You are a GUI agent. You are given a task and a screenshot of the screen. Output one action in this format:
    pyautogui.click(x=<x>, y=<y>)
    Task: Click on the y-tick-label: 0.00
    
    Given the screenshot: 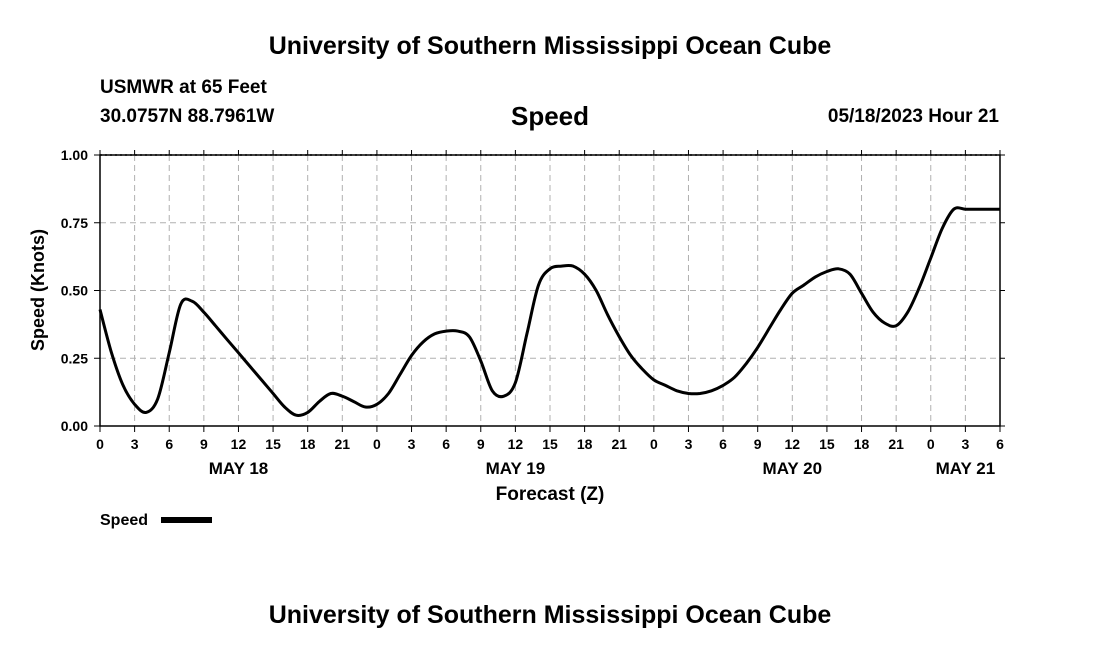 What is the action you would take?
    pyautogui.click(x=74, y=426)
    